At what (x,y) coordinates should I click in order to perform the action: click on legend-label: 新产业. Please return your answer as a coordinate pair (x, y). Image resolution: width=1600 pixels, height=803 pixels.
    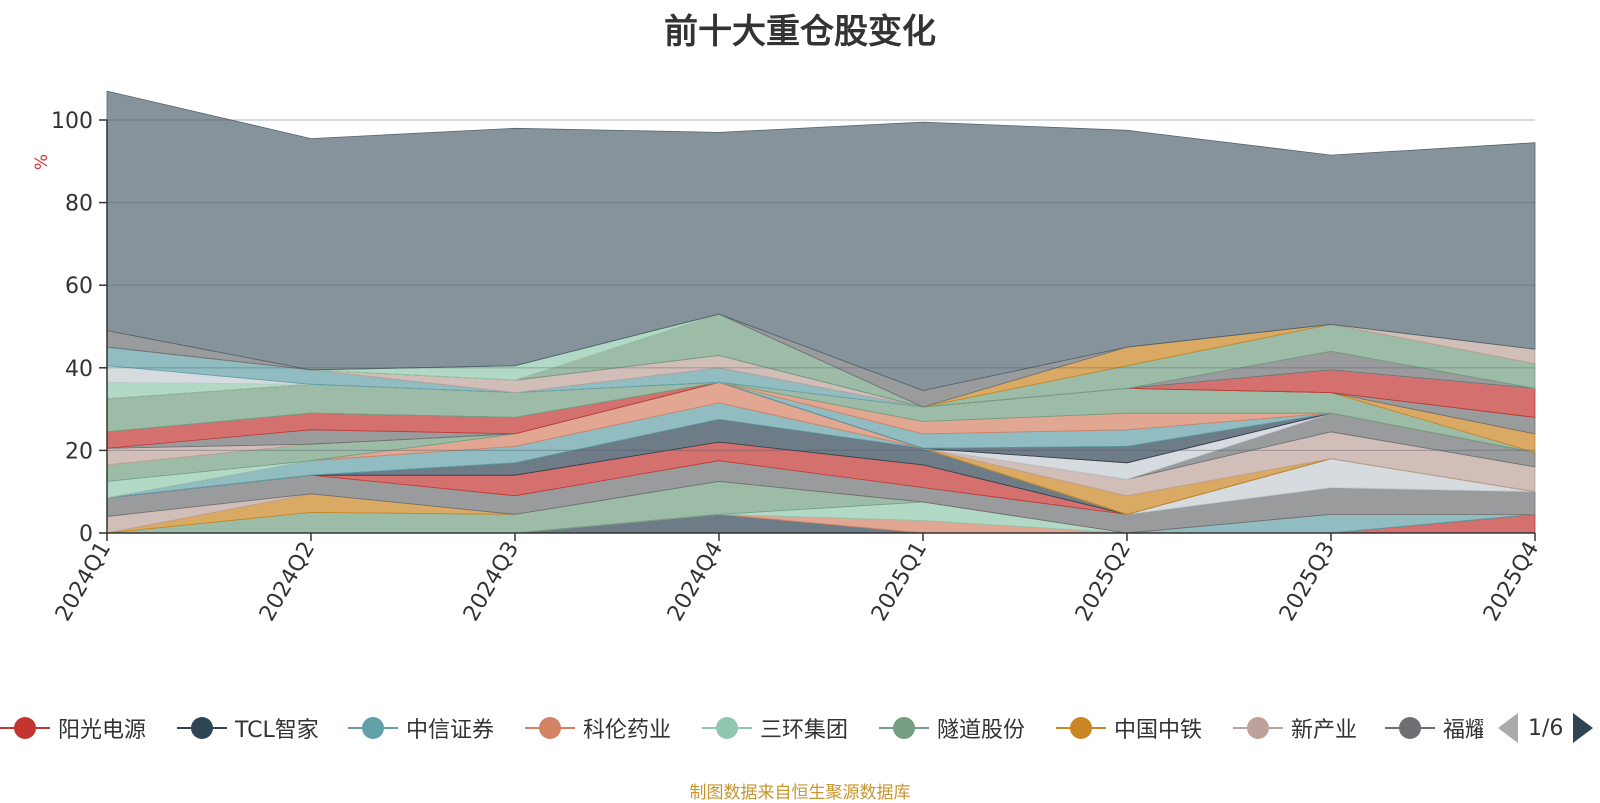
    Looking at the image, I should click on (1324, 730).